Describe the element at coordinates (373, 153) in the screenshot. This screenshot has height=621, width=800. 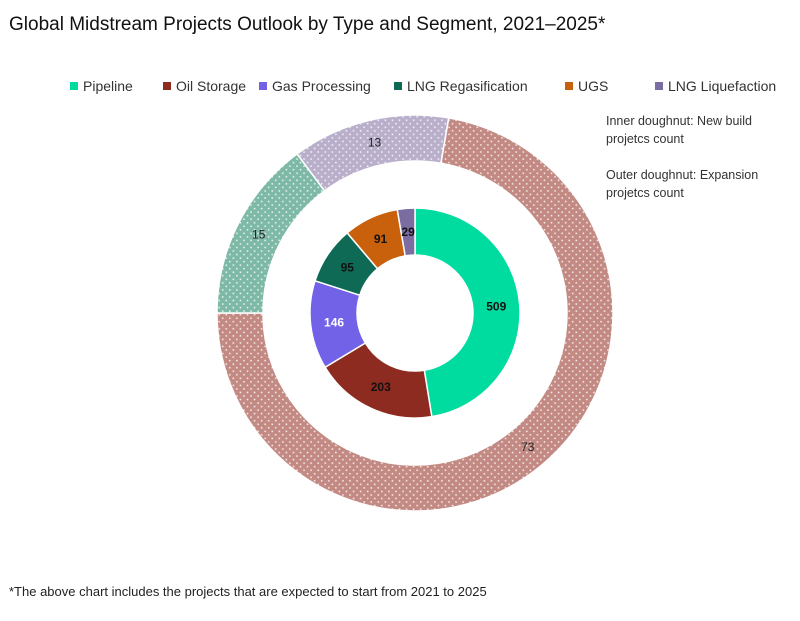
I see `outer-segment-lng-liquefaction` at that location.